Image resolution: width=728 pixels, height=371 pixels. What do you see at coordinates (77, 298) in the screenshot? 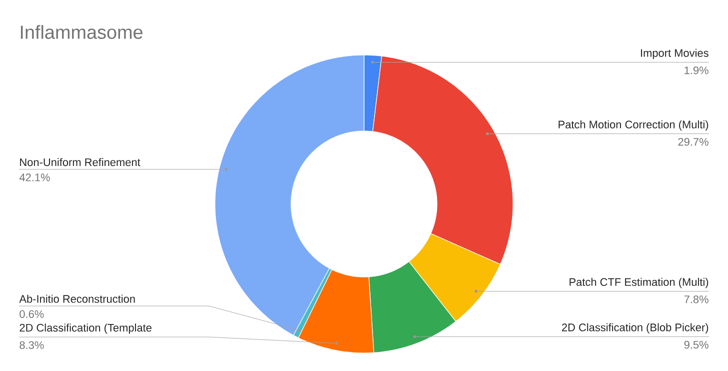
I see `slice-label: Ab-Initio Reconstruction` at bounding box center [77, 298].